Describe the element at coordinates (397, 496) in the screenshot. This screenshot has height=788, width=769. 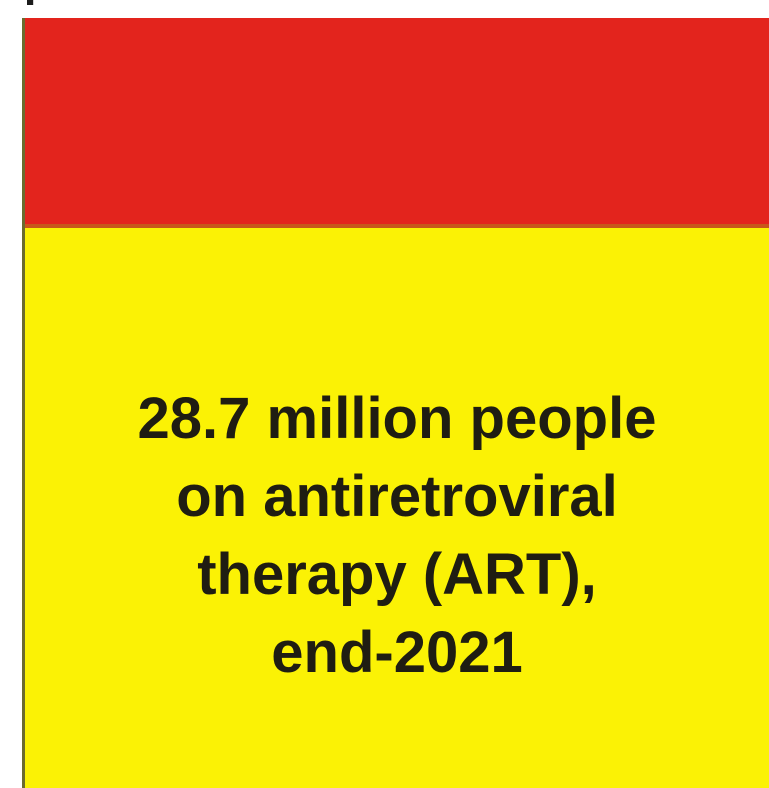
I see `stat-line-2: on antiretroviral` at that location.